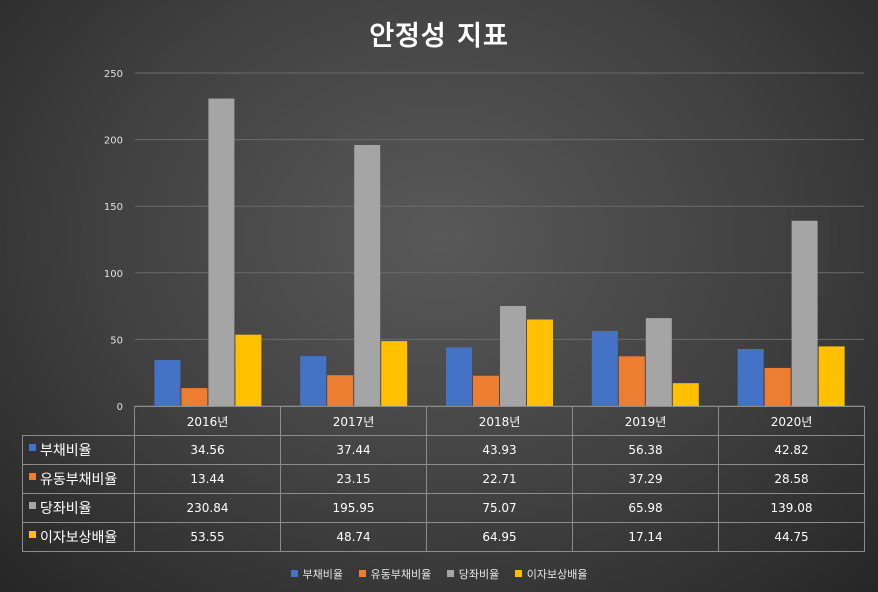 Image resolution: width=878 pixels, height=592 pixels. I want to click on legend-item: 이자보상배율, so click(551, 574).